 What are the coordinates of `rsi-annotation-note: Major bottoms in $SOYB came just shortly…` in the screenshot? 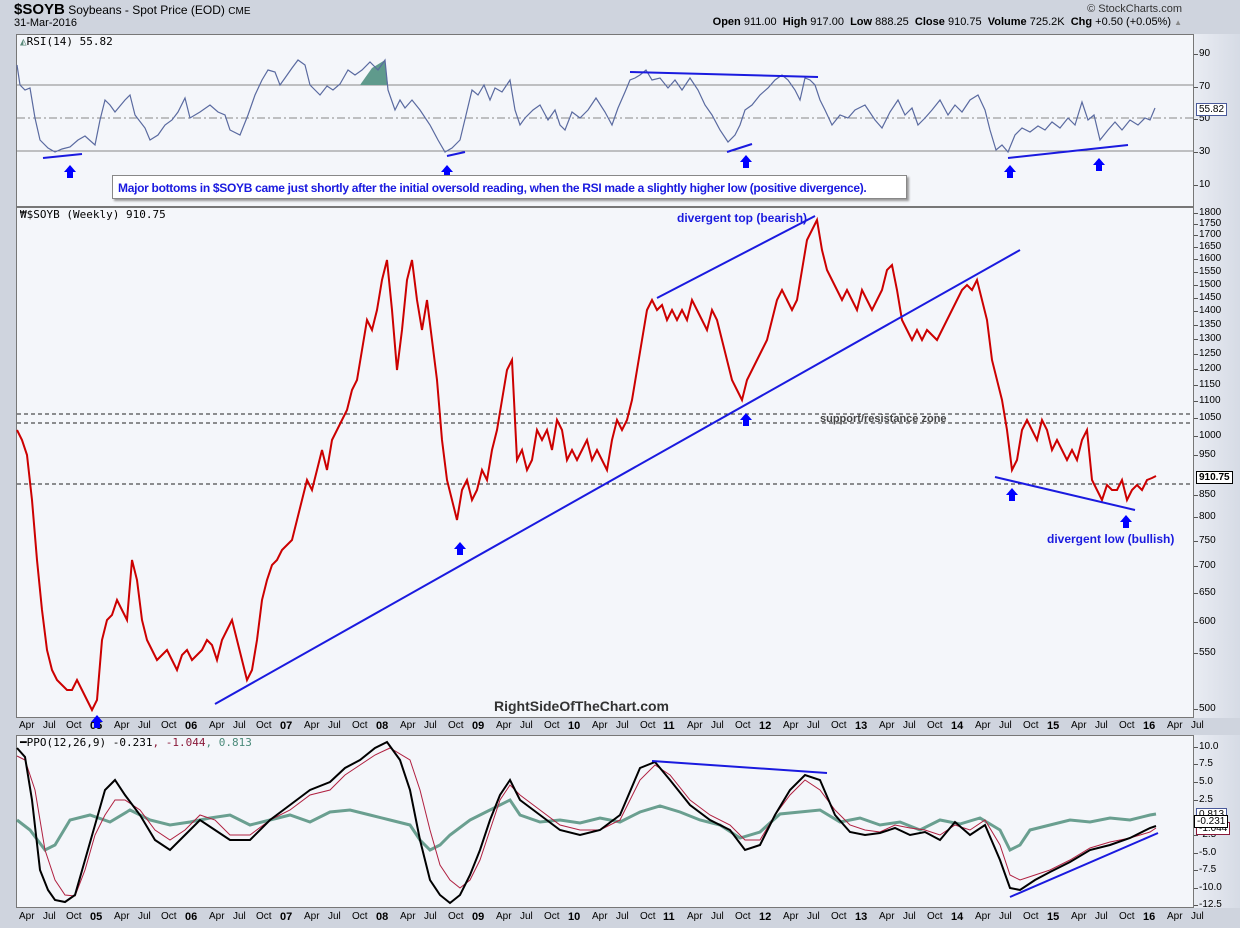 It's located at (509, 187).